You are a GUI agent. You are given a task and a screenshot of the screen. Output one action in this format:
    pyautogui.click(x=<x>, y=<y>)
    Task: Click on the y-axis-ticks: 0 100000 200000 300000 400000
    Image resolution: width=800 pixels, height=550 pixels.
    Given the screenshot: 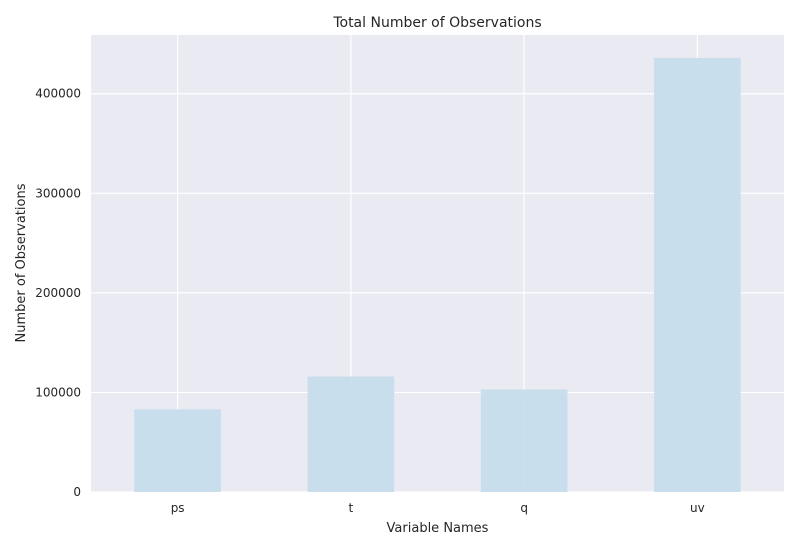 What is the action you would take?
    pyautogui.click(x=58, y=293)
    